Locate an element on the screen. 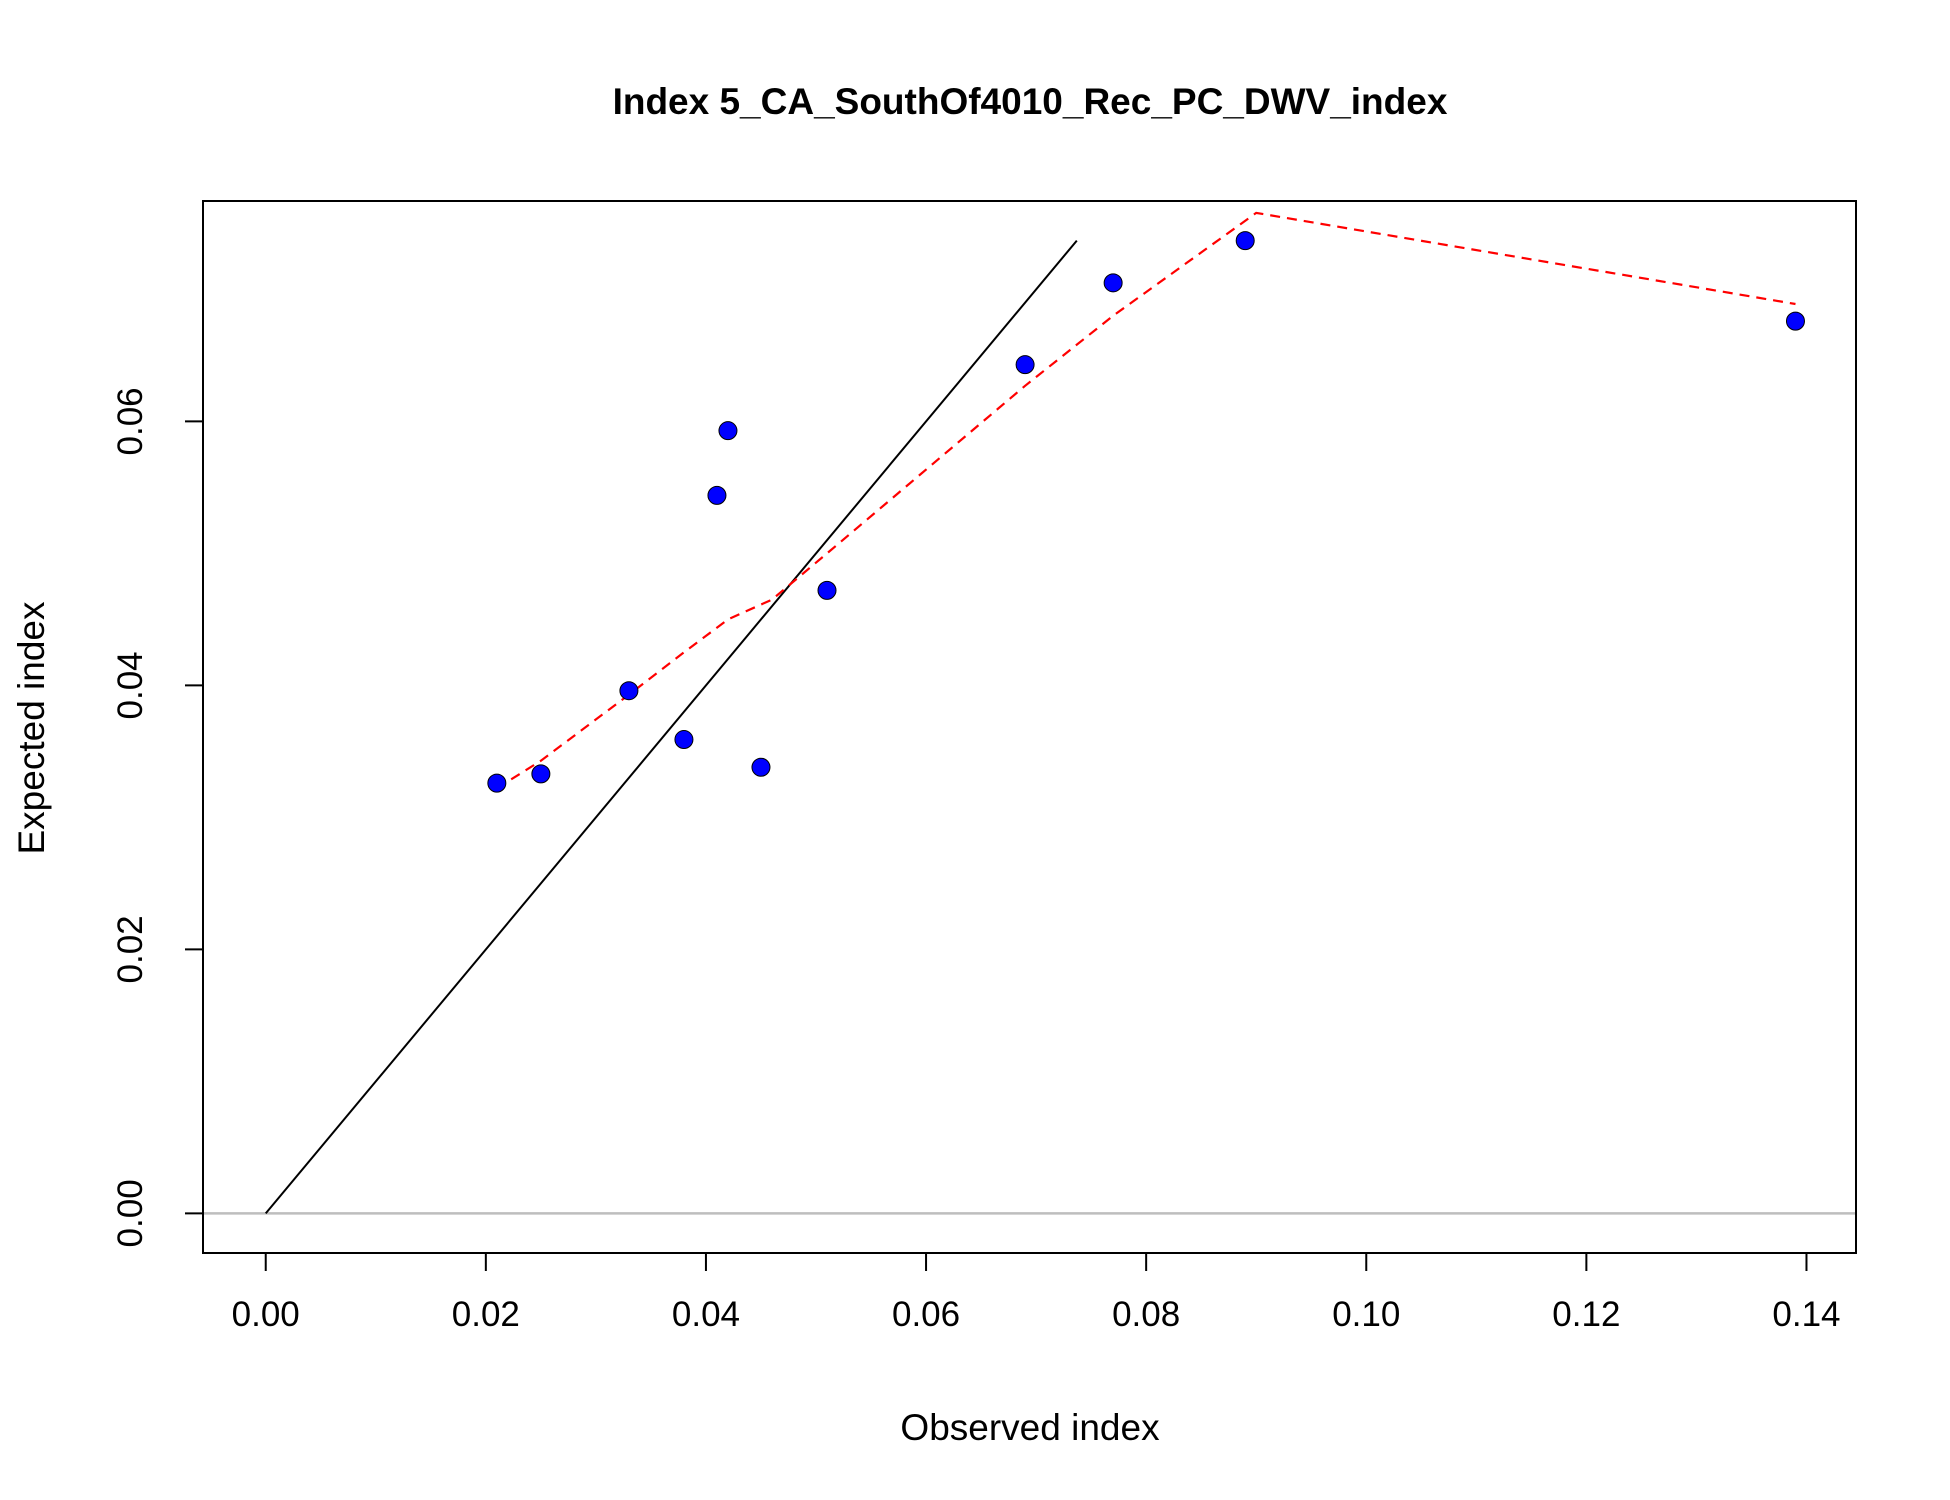 The height and width of the screenshot is (1500, 1950). x-tick-label: 0.00 is located at coordinates (266, 1314).